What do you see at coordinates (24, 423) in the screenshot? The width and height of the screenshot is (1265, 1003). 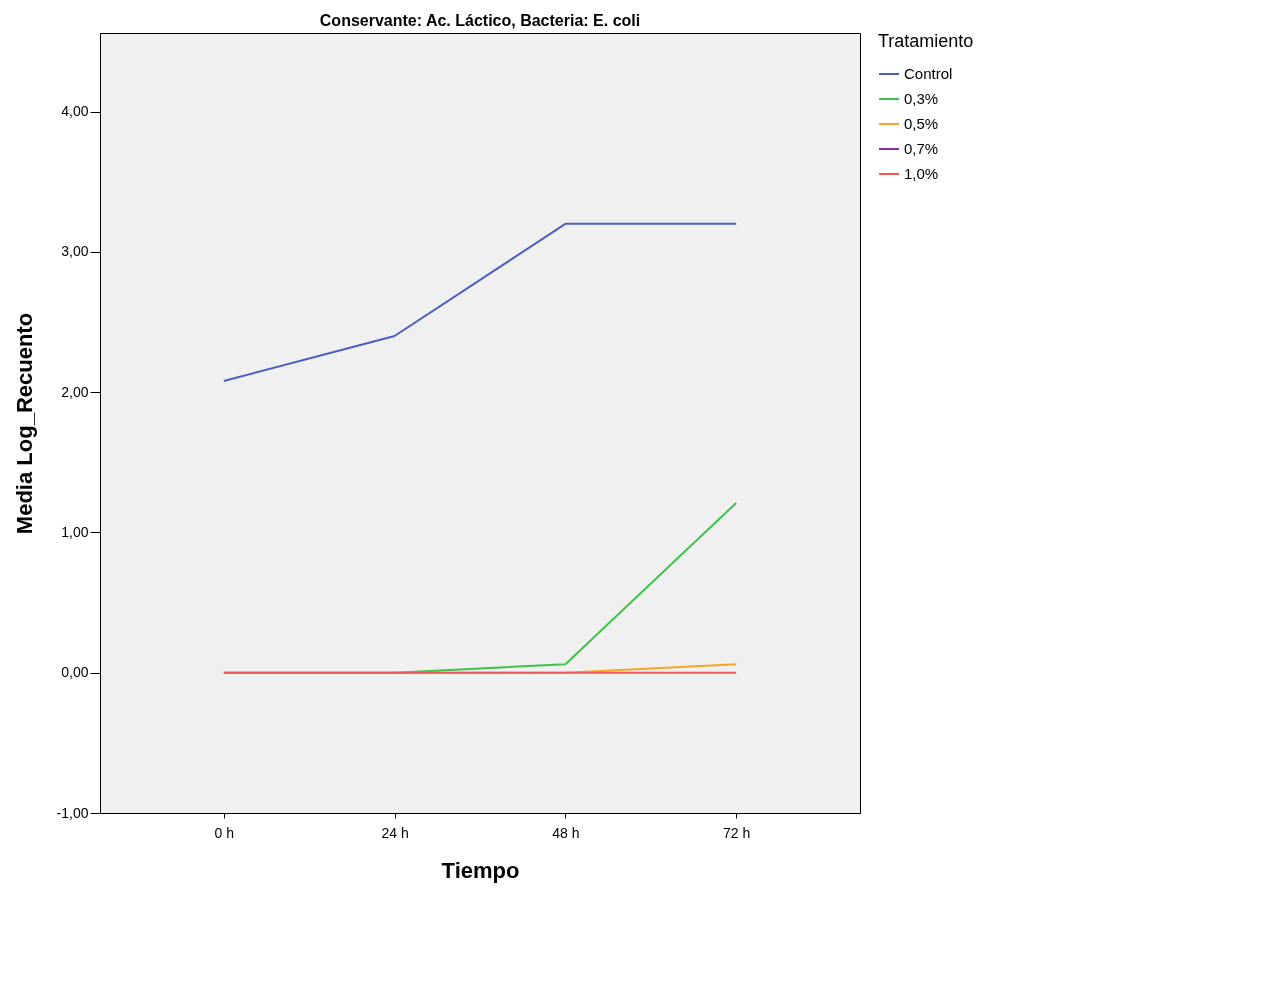 I see `y-axis-title: Media Log_Recuento` at bounding box center [24, 423].